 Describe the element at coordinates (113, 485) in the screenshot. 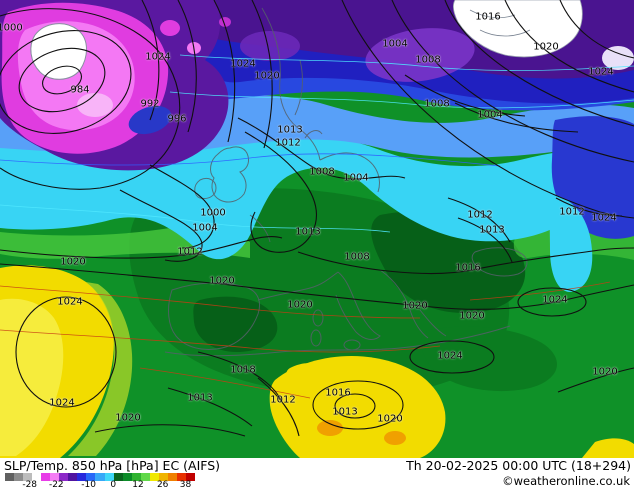

I see `legend-tick-label: 0` at that location.